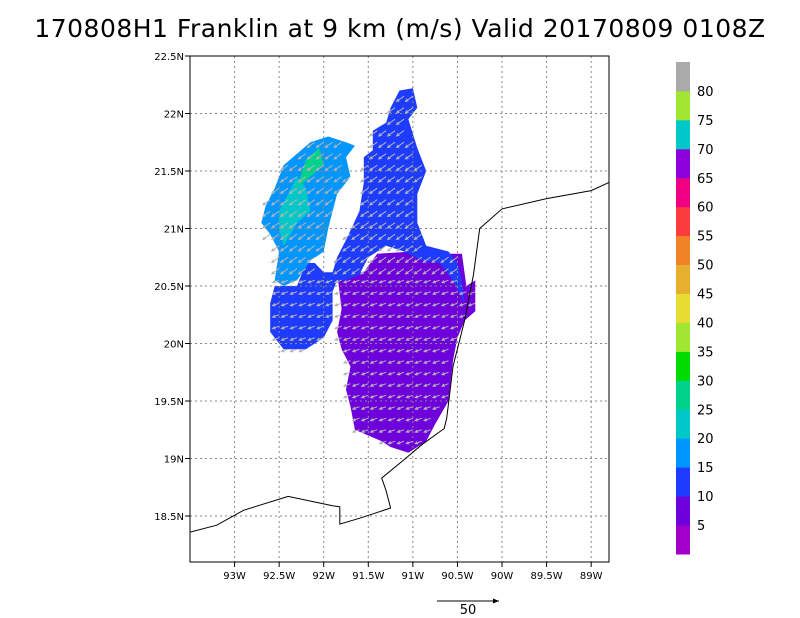 The image size is (800, 618). I want to click on x-tick-label: 92W, so click(323, 576).